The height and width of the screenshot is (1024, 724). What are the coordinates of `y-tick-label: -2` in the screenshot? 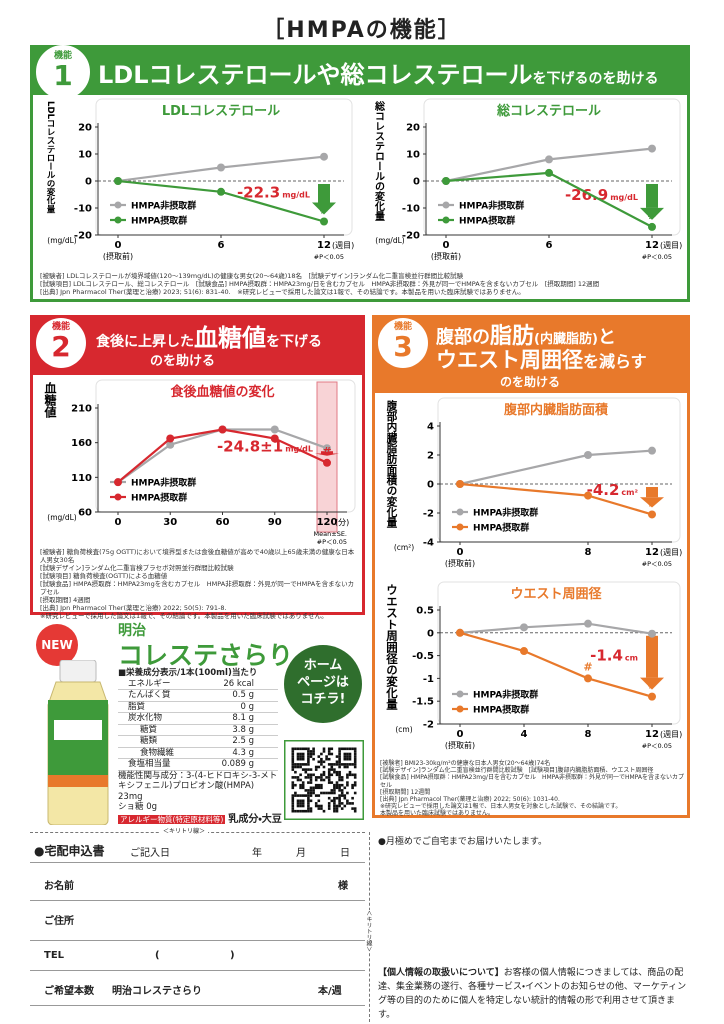 It's located at (428, 514).